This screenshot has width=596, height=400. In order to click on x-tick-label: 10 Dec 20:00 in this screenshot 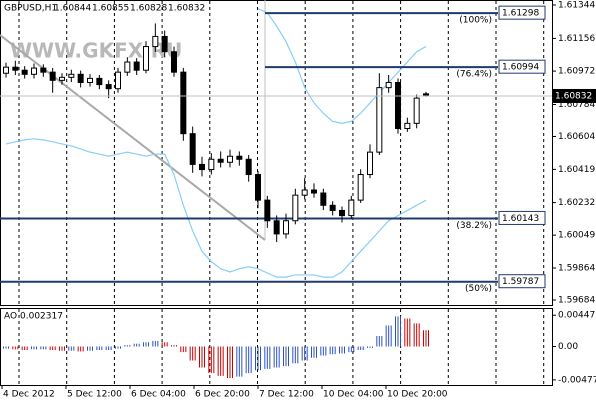, I will do `click(417, 395)`.